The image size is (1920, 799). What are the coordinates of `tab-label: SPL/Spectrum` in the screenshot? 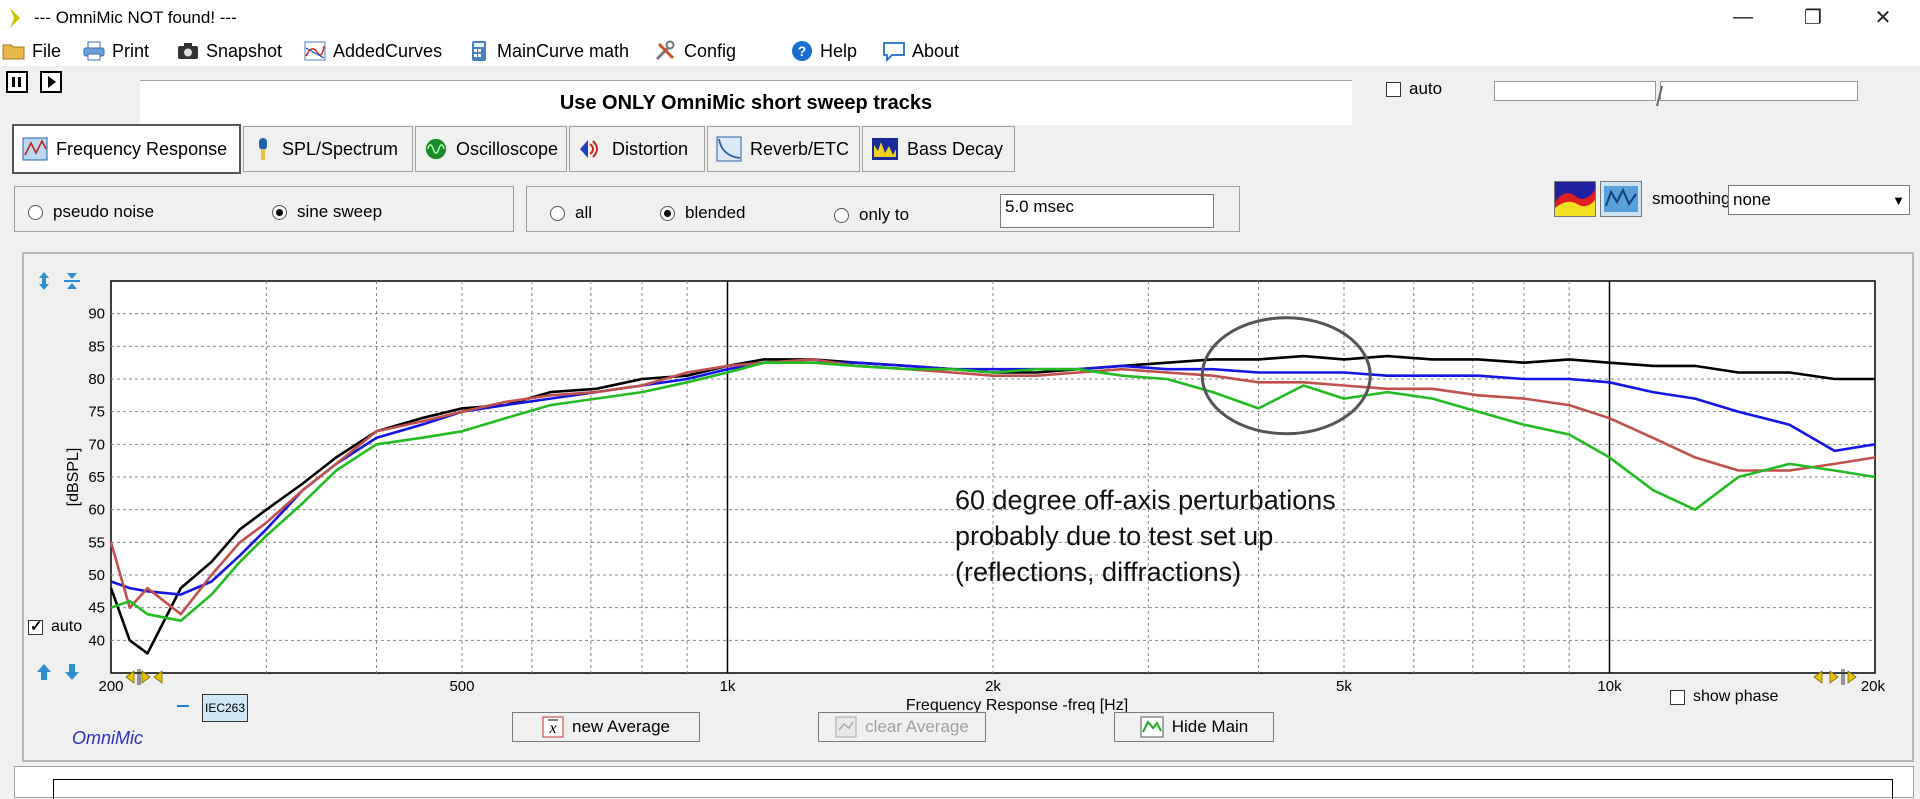 It's located at (340, 148).